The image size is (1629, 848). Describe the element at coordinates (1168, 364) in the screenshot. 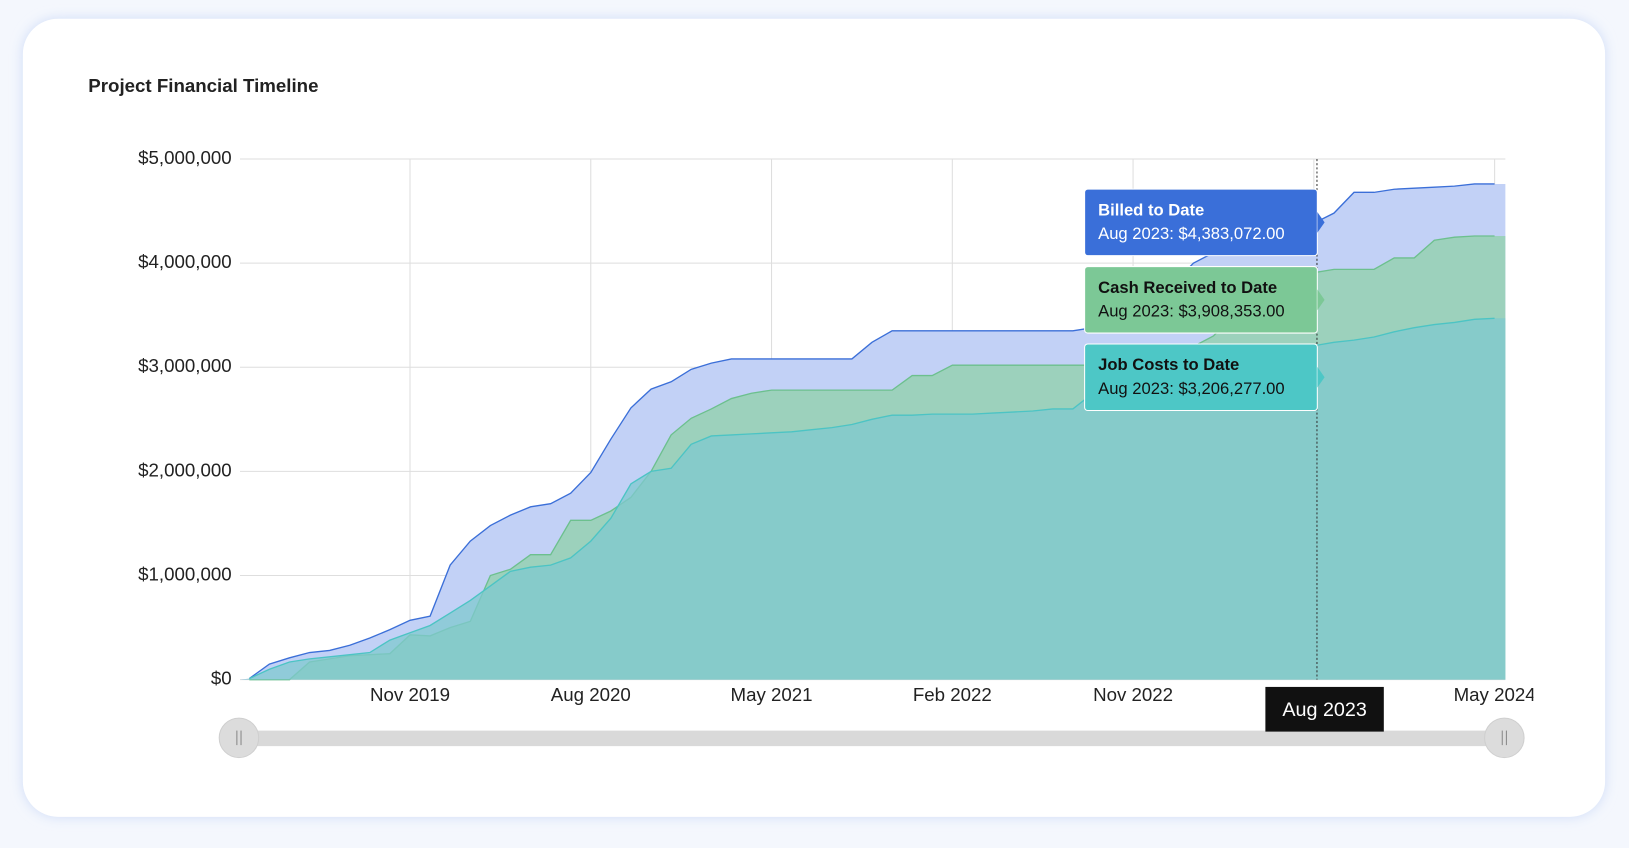

I see `tooltip-title: Job Costs to Date` at that location.